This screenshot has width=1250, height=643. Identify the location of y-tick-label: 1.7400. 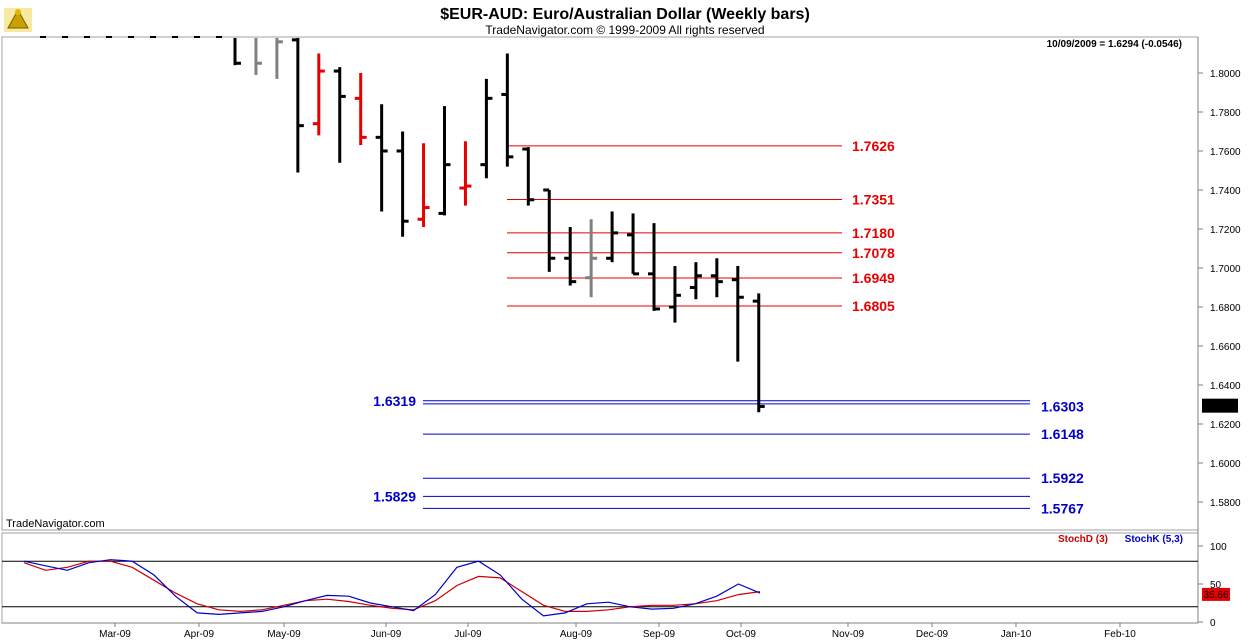
(1225, 191).